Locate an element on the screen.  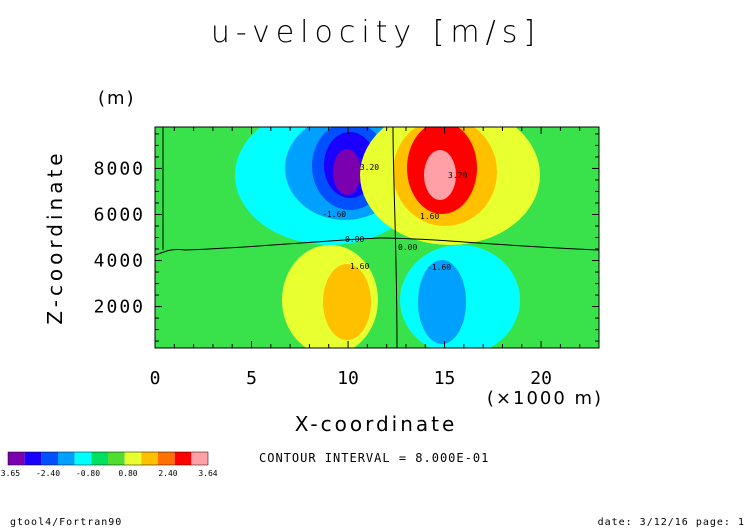
contour-band-positive is located at coordinates (347, 302).